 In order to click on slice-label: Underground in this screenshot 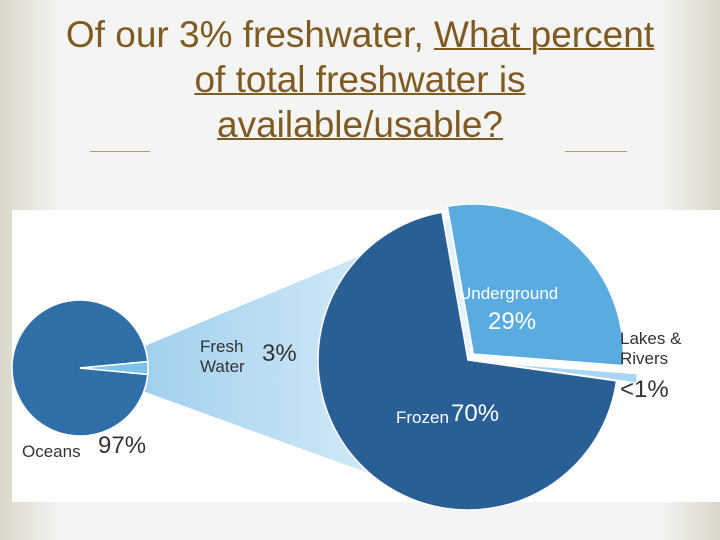, I will do `click(509, 293)`.